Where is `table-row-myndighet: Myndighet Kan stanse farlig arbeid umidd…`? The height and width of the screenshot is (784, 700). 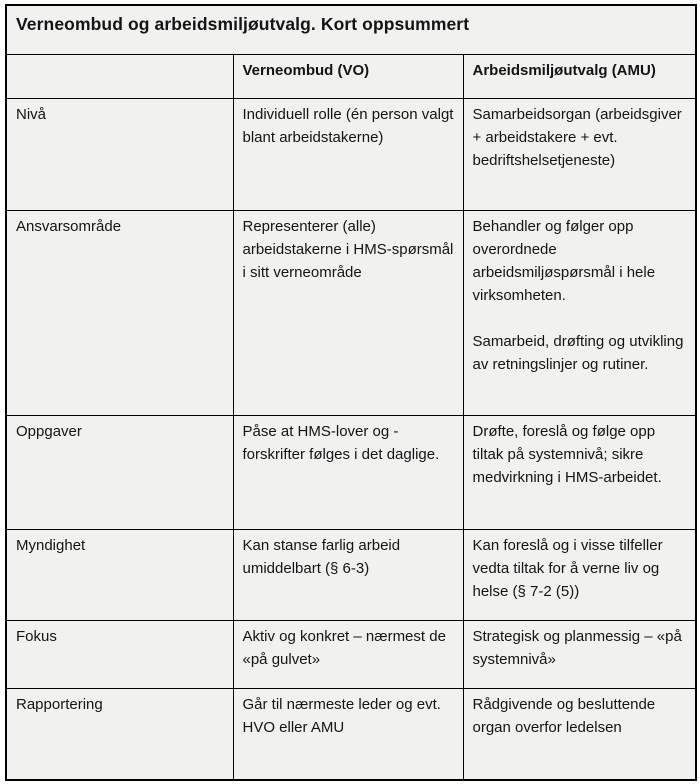 table-row-myndighet: Myndighet Kan stanse farlig arbeid umidd… is located at coordinates (351, 574).